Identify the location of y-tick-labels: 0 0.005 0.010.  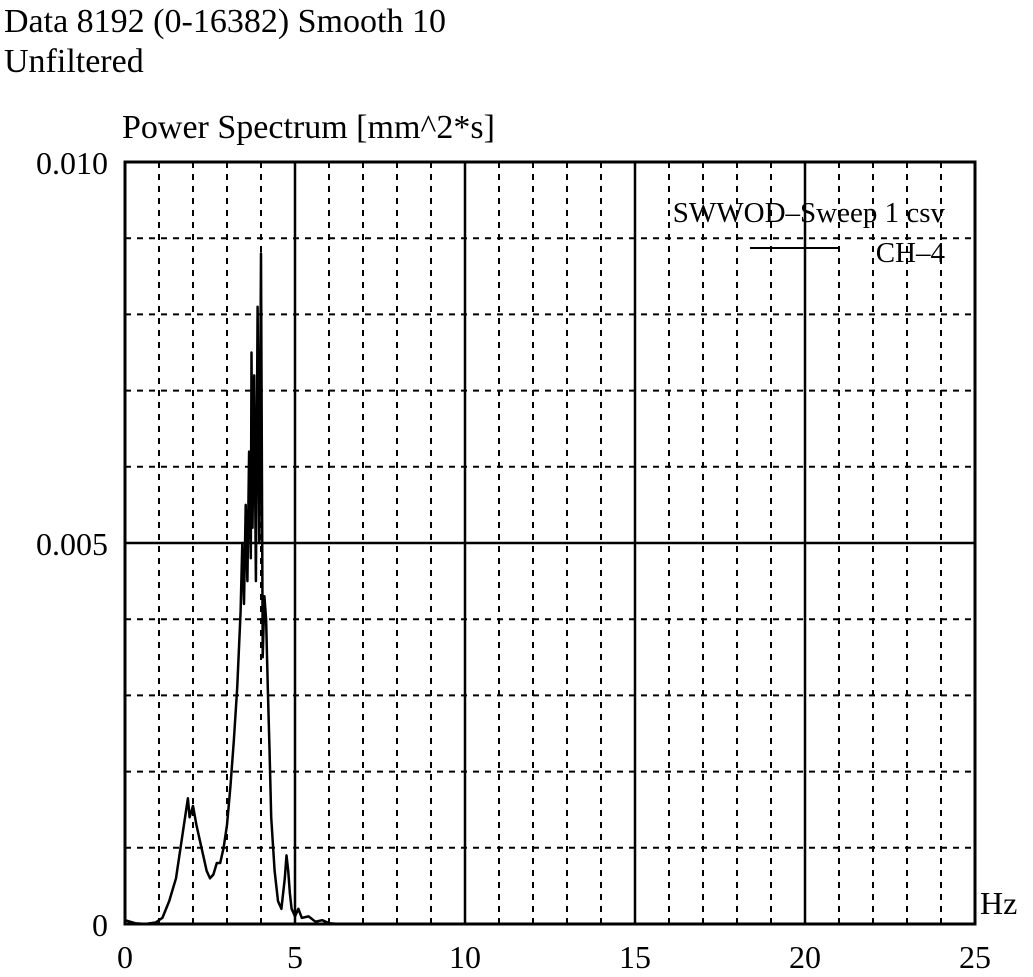
(72, 544).